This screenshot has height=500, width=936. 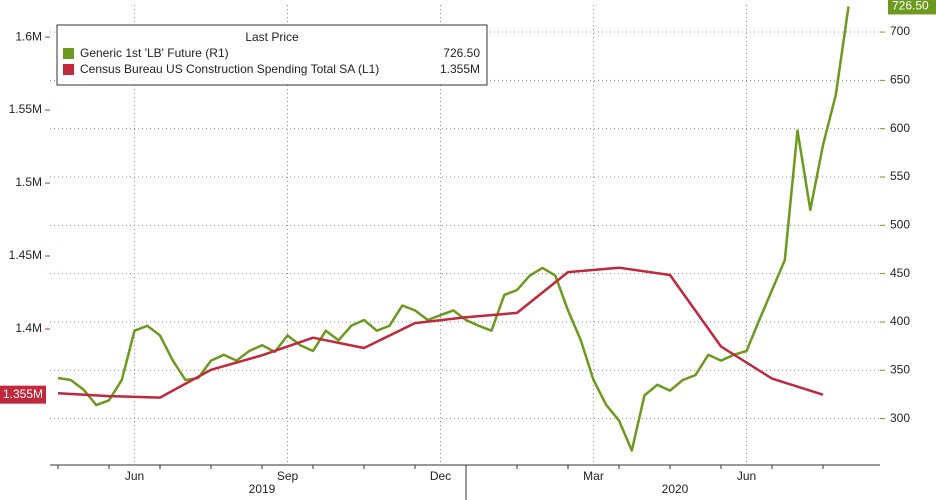 What do you see at coordinates (28, 182) in the screenshot?
I see `y-tick-label: 1.5M` at bounding box center [28, 182].